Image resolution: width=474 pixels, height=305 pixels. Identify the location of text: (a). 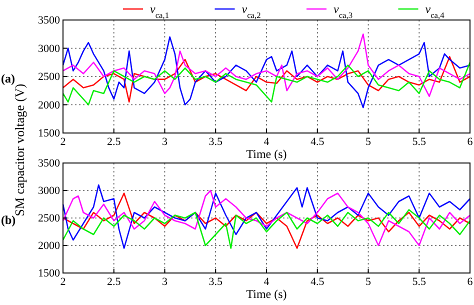
(8, 79).